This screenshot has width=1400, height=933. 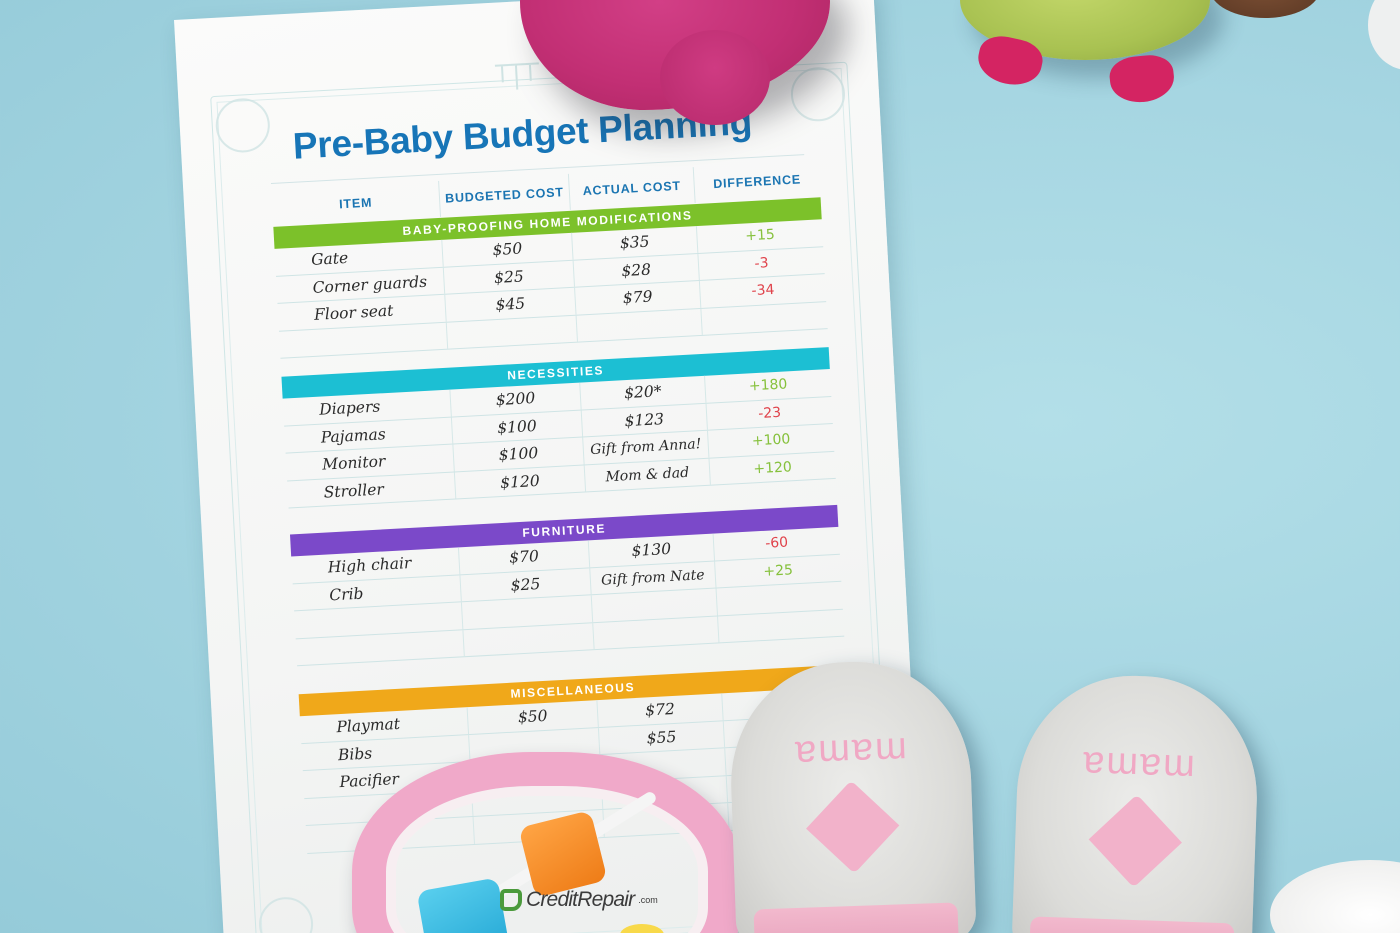 I want to click on brown-plush-toy, so click(x=1265, y=9).